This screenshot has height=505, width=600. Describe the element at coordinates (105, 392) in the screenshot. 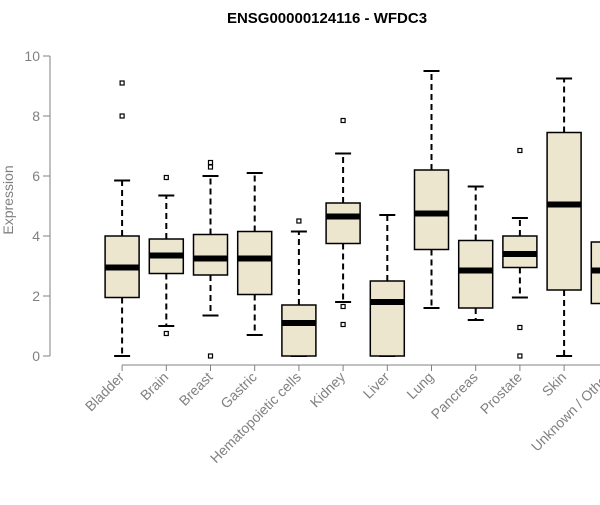

I see `x-tick-label: Bladder` at that location.